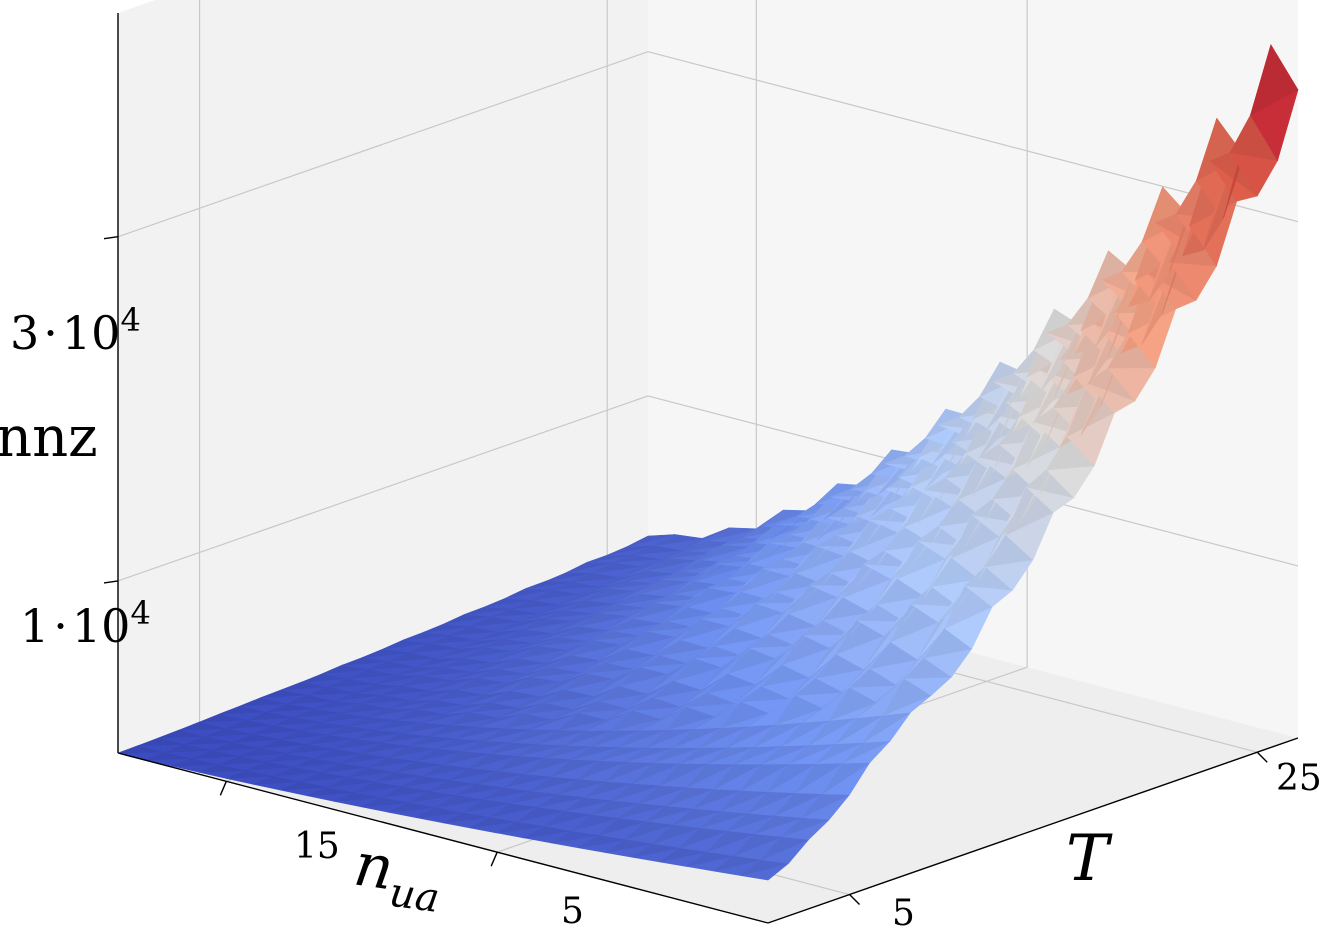 The height and width of the screenshot is (930, 1332). What do you see at coordinates (397, 876) in the screenshot?
I see `x-axis-title: nua` at bounding box center [397, 876].